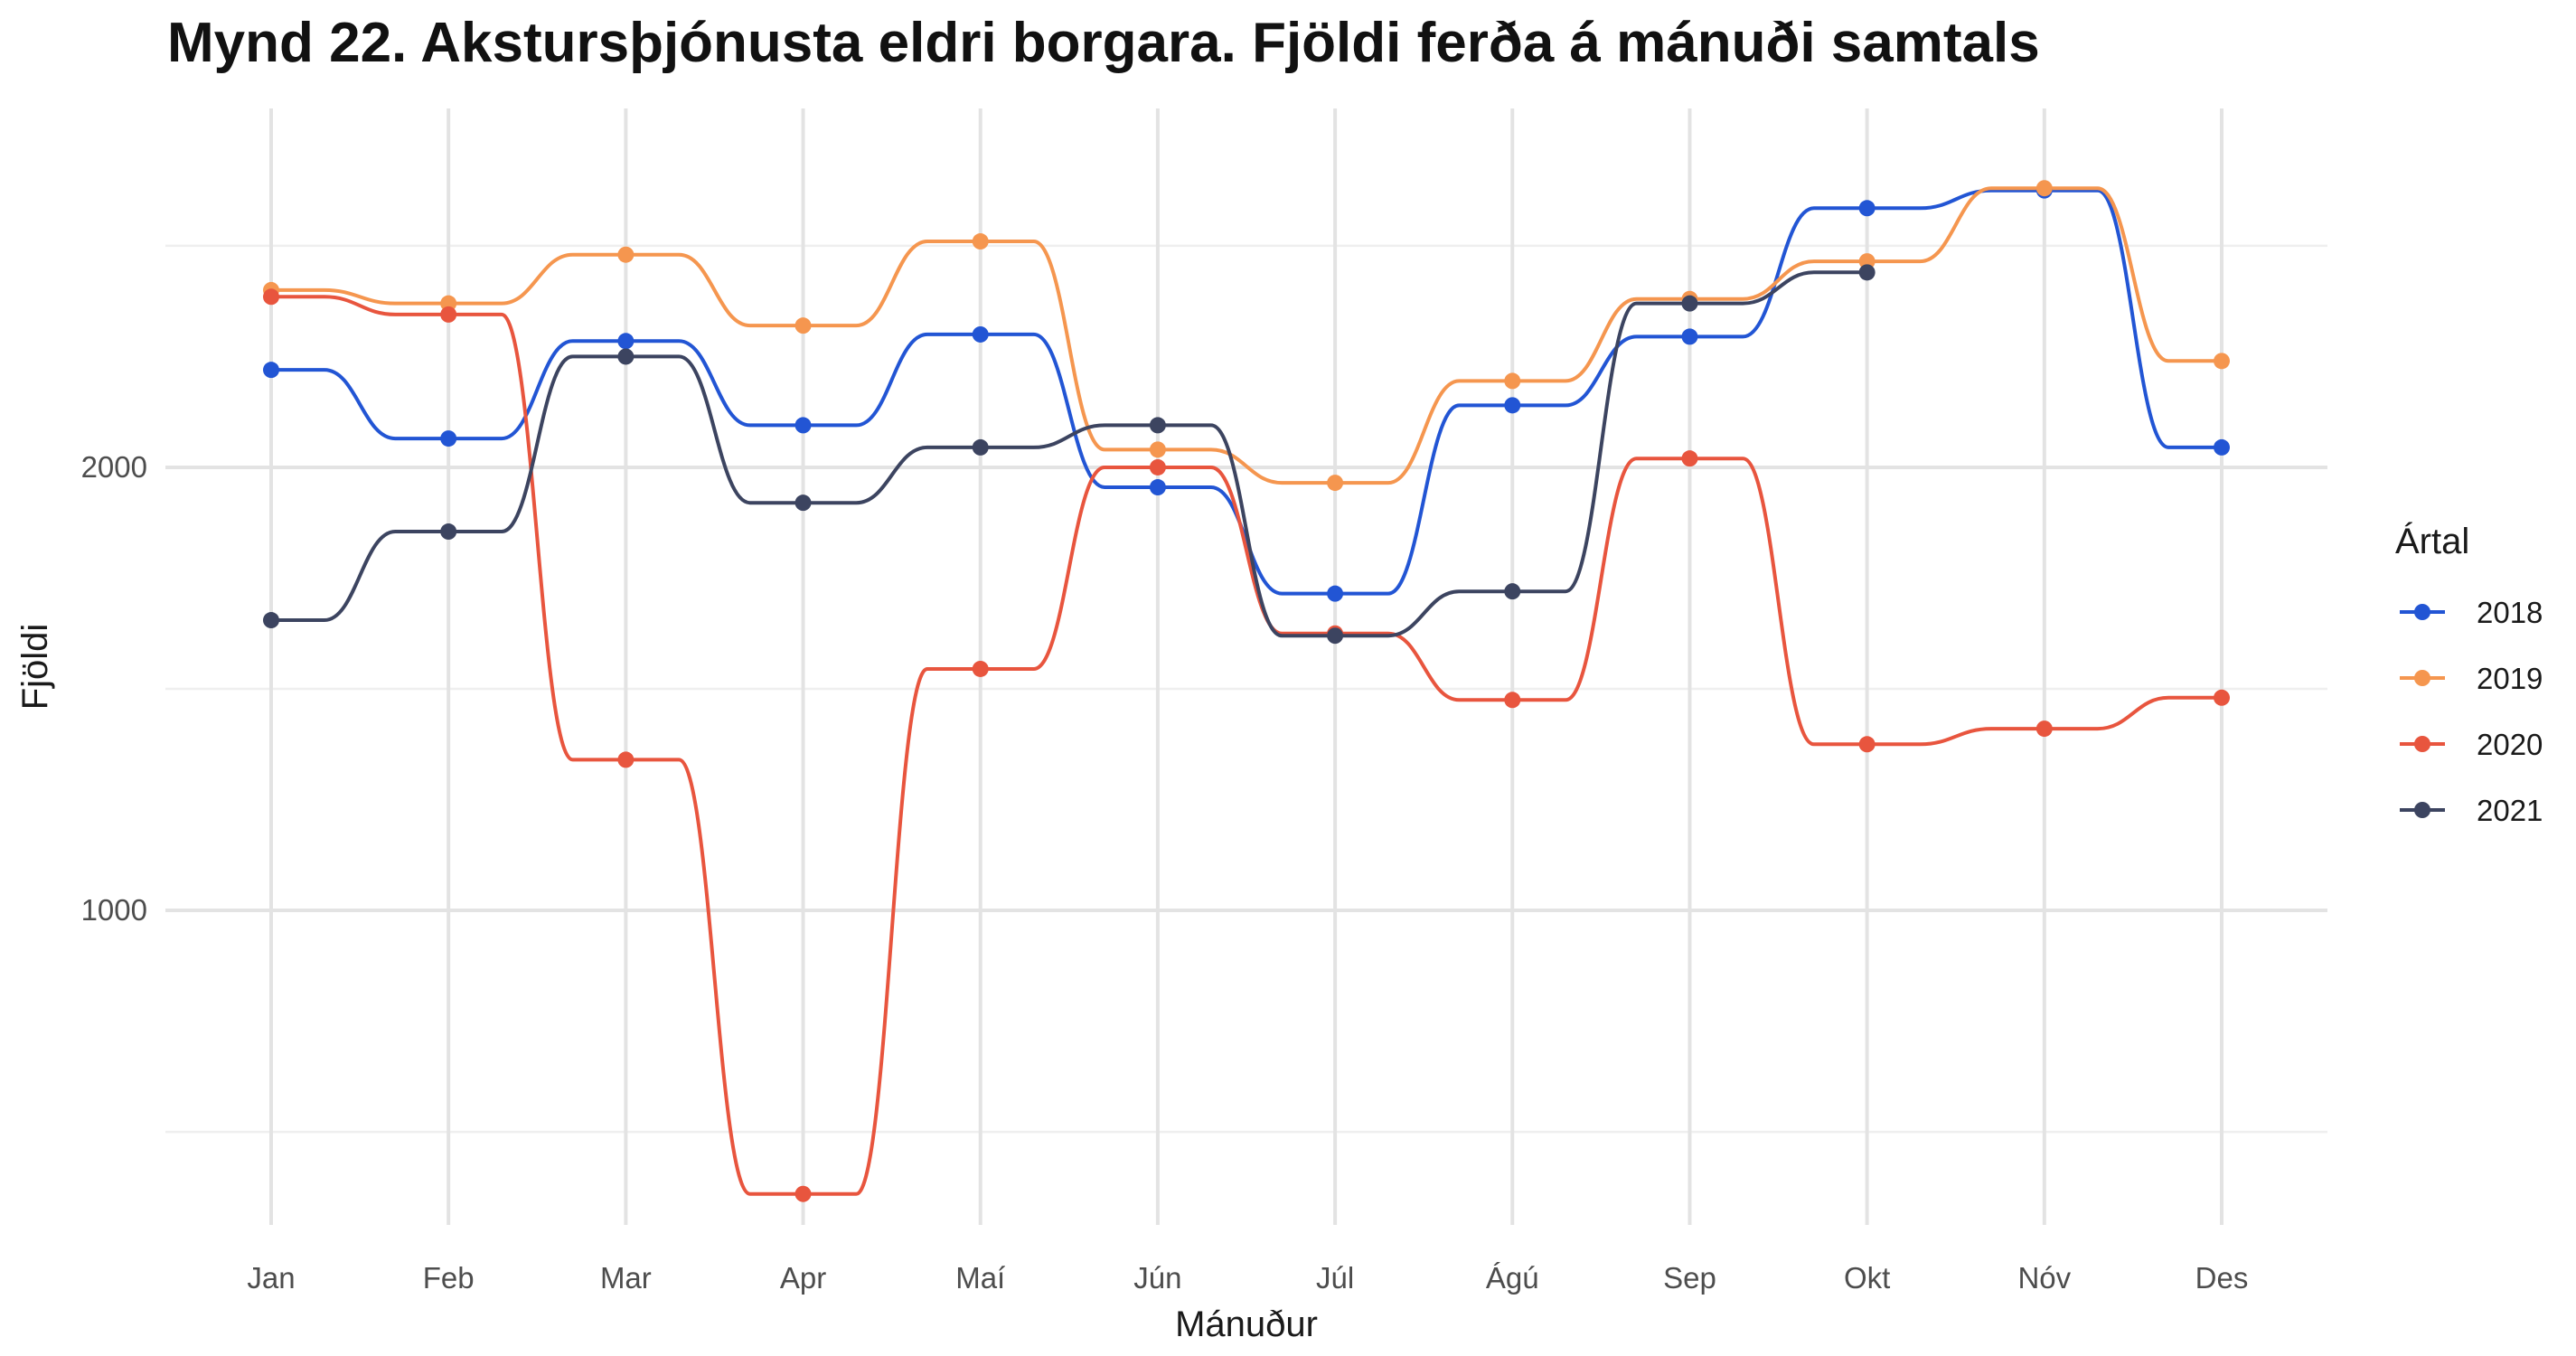 Image resolution: width=2576 pixels, height=1356 pixels. What do you see at coordinates (271, 1278) in the screenshot?
I see `x-tick-label: Jan` at bounding box center [271, 1278].